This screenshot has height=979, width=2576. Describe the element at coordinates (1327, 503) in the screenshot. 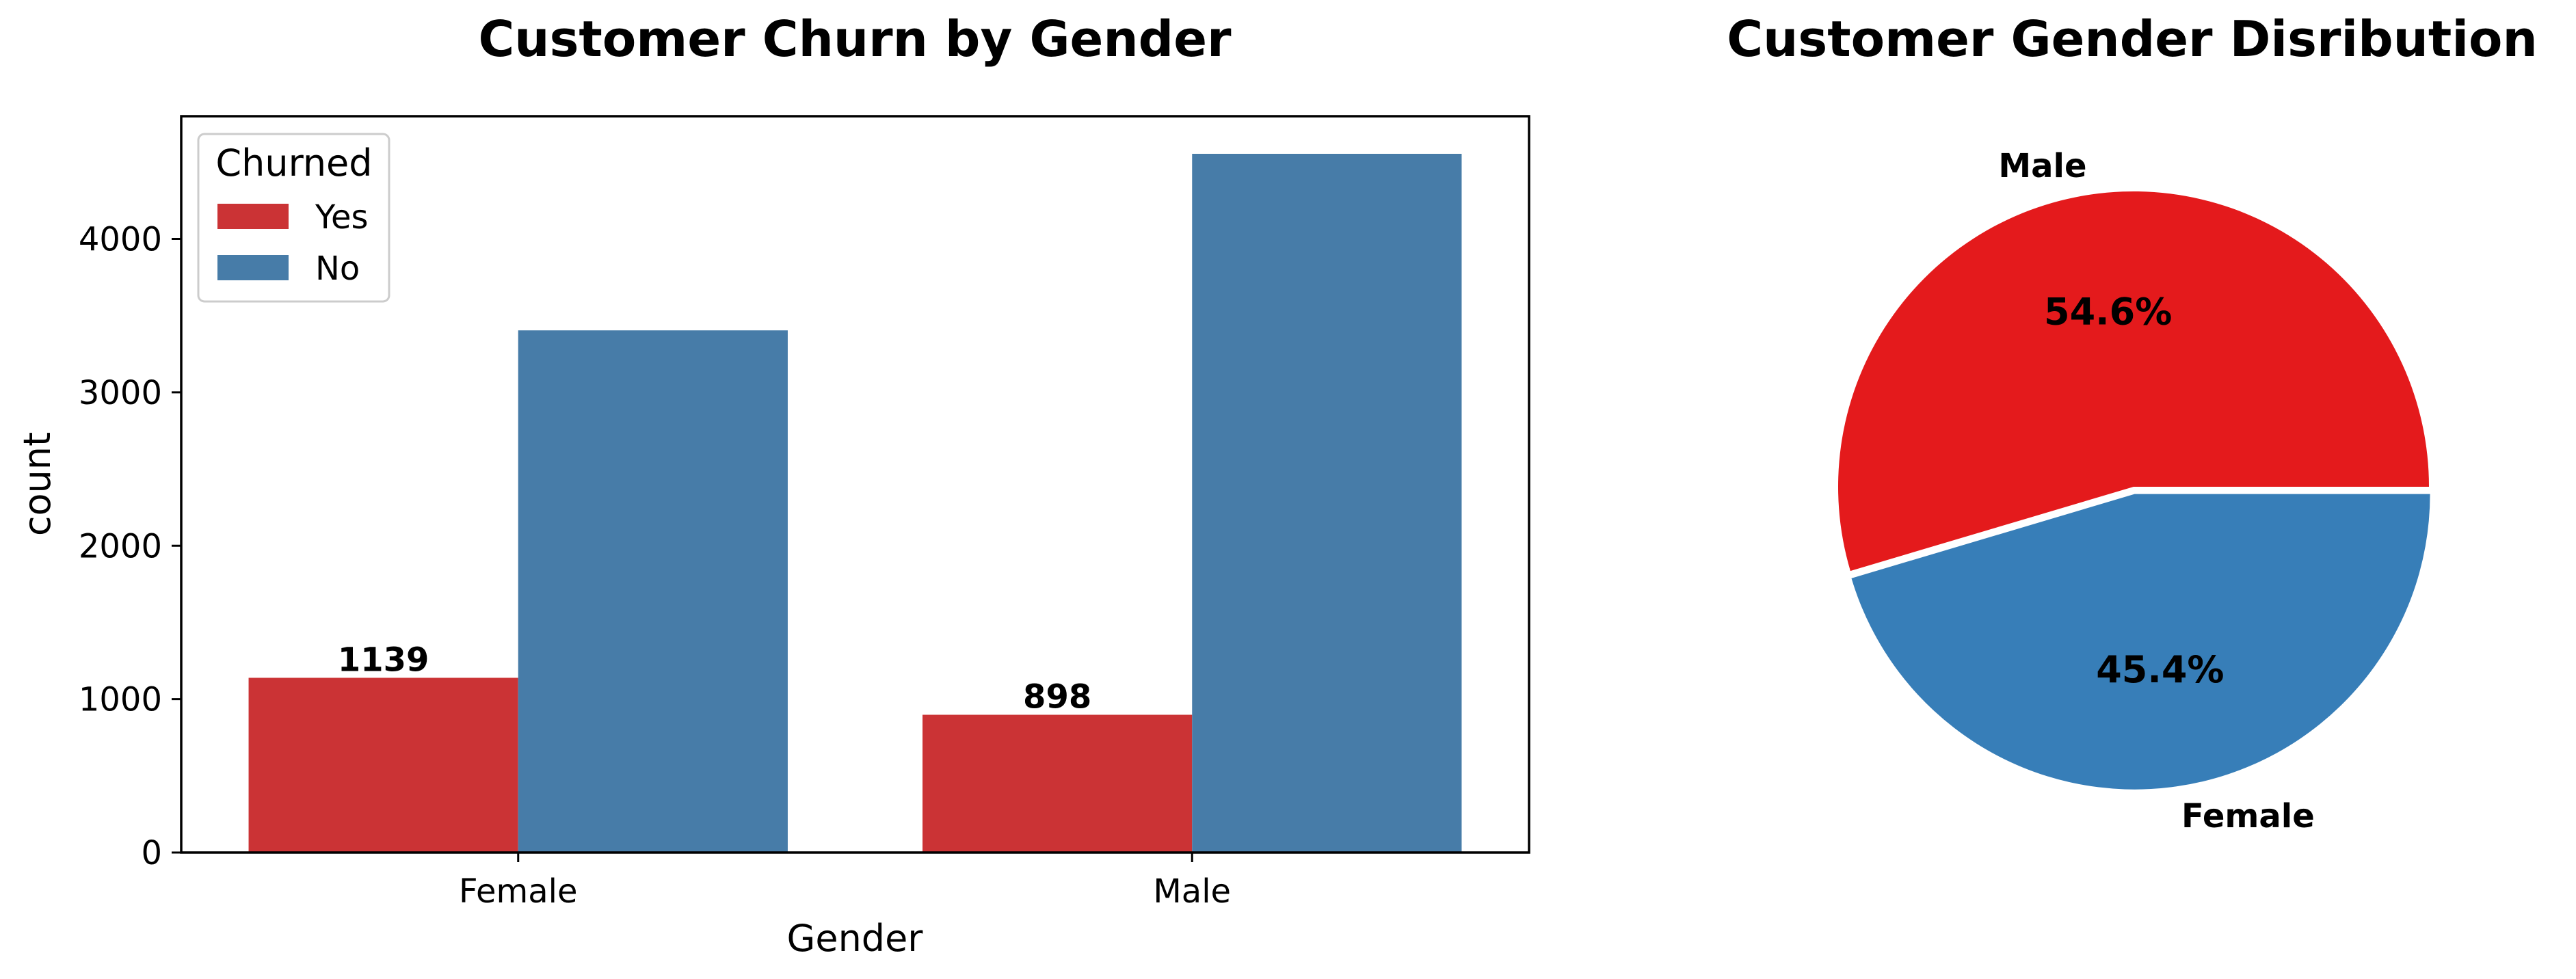

I see `bar-male-no` at that location.